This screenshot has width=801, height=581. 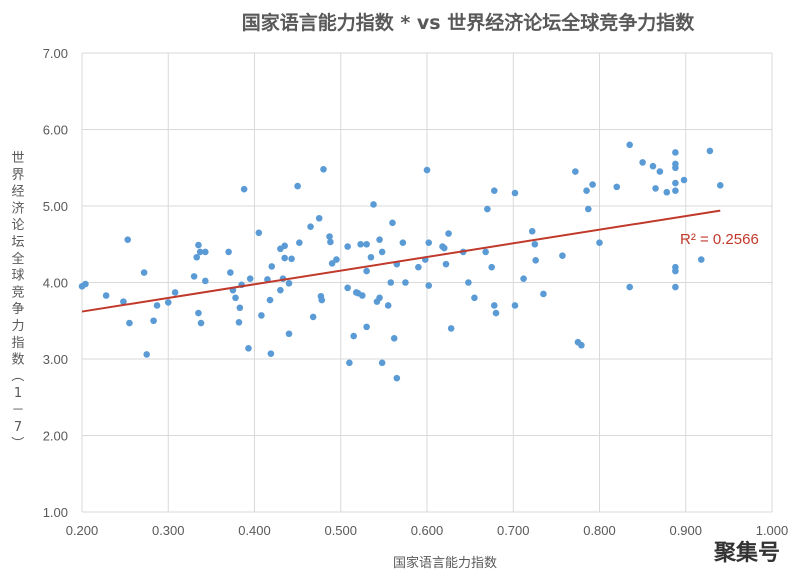 I want to click on y-axis-label-char: （, so click(x=16, y=375).